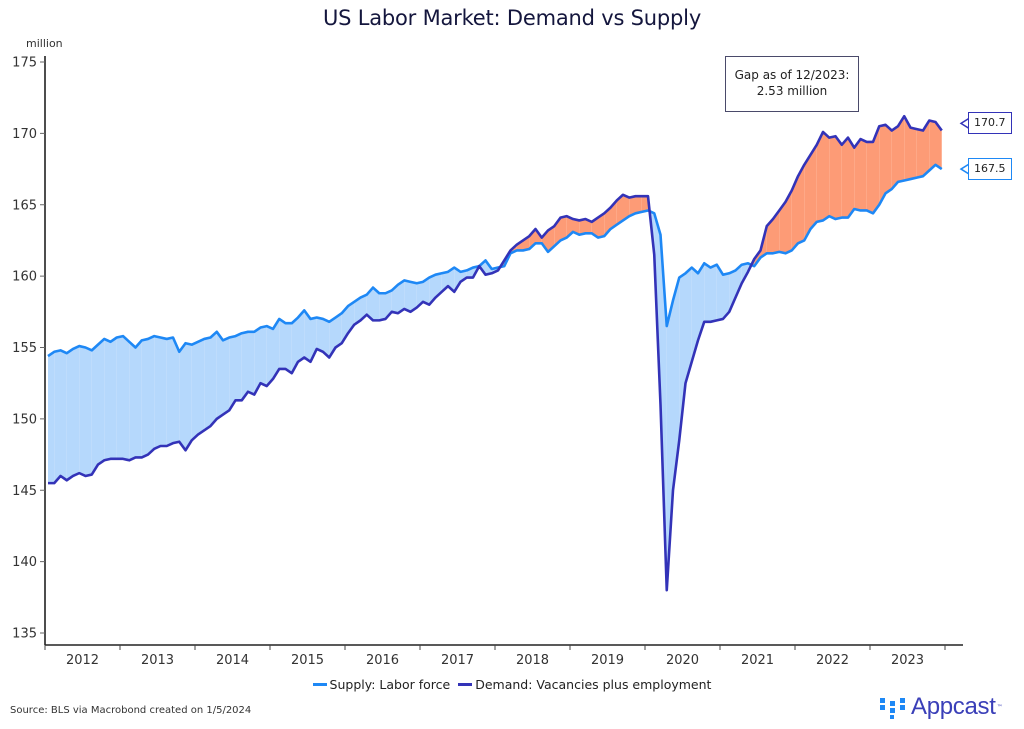 The width and height of the screenshot is (1024, 729). What do you see at coordinates (607, 660) in the screenshot?
I see `x-tick-label: 2019` at bounding box center [607, 660].